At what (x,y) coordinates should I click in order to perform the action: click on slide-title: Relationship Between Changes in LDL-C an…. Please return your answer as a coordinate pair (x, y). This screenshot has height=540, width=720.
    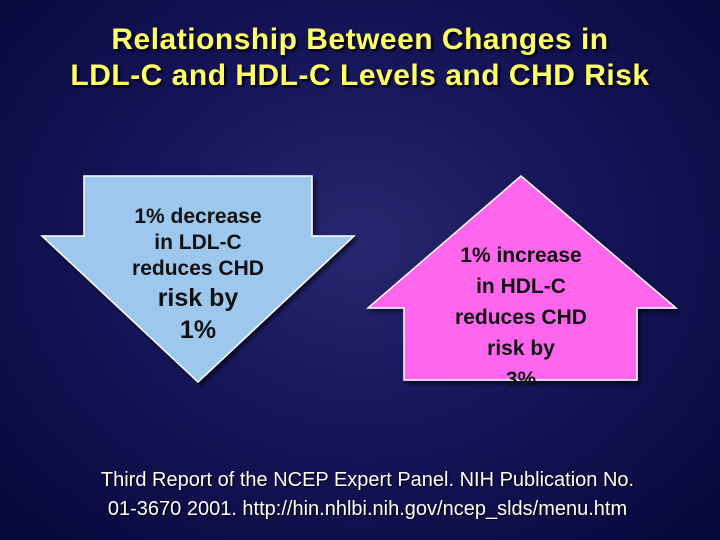
    Looking at the image, I should click on (360, 58).